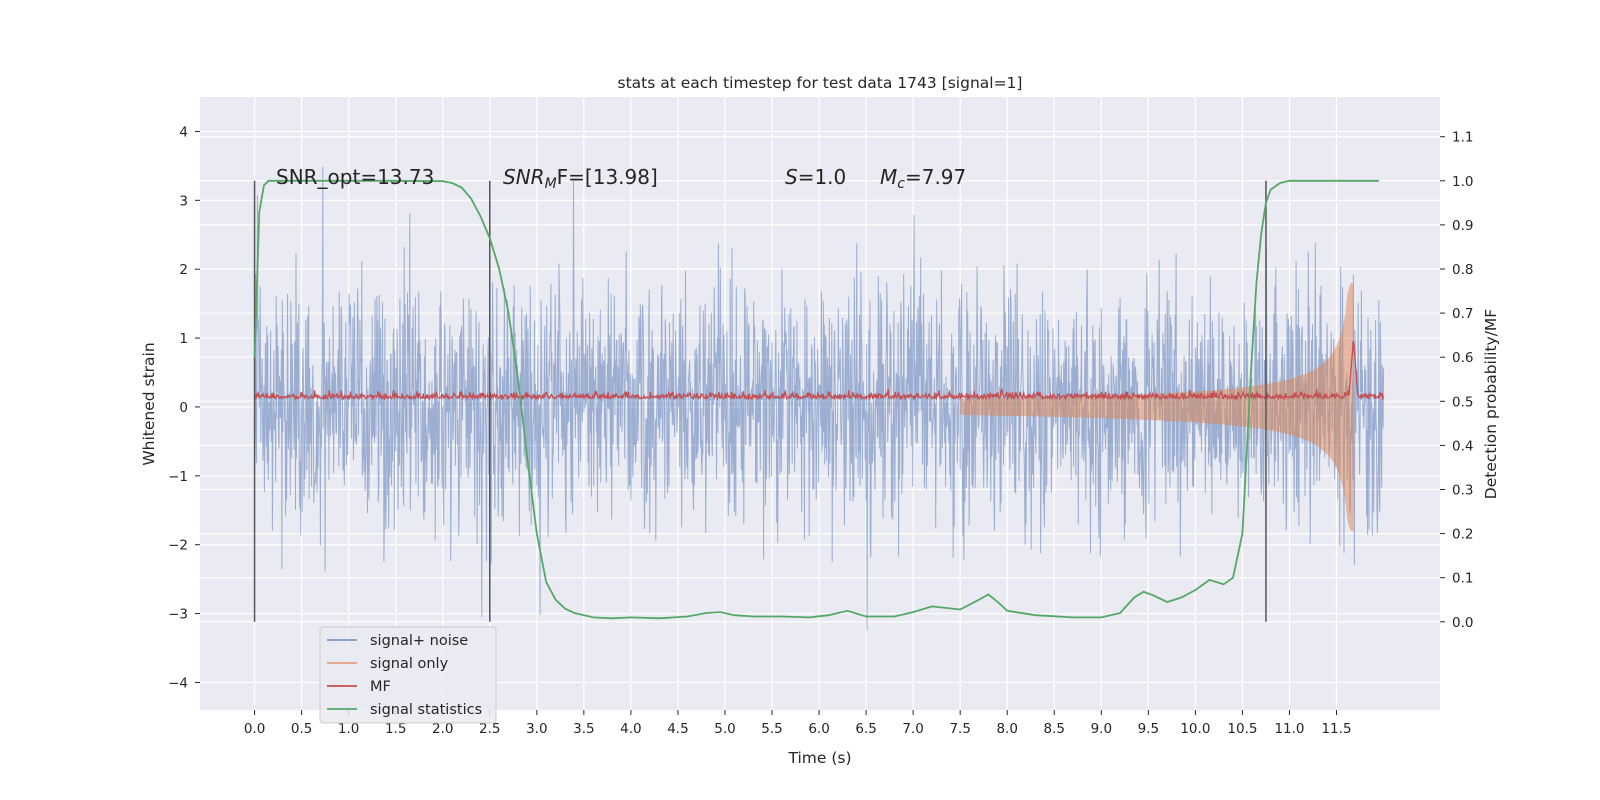 This screenshot has height=800, width=1600. I want to click on y-tick-label-8: 4, so click(183, 132).